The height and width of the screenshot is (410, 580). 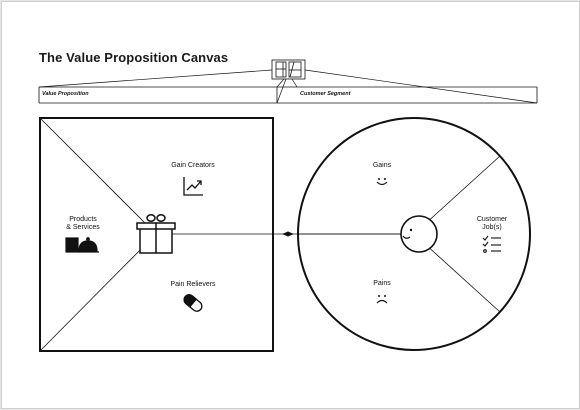 I want to click on frowny-face-icon, so click(x=382, y=299).